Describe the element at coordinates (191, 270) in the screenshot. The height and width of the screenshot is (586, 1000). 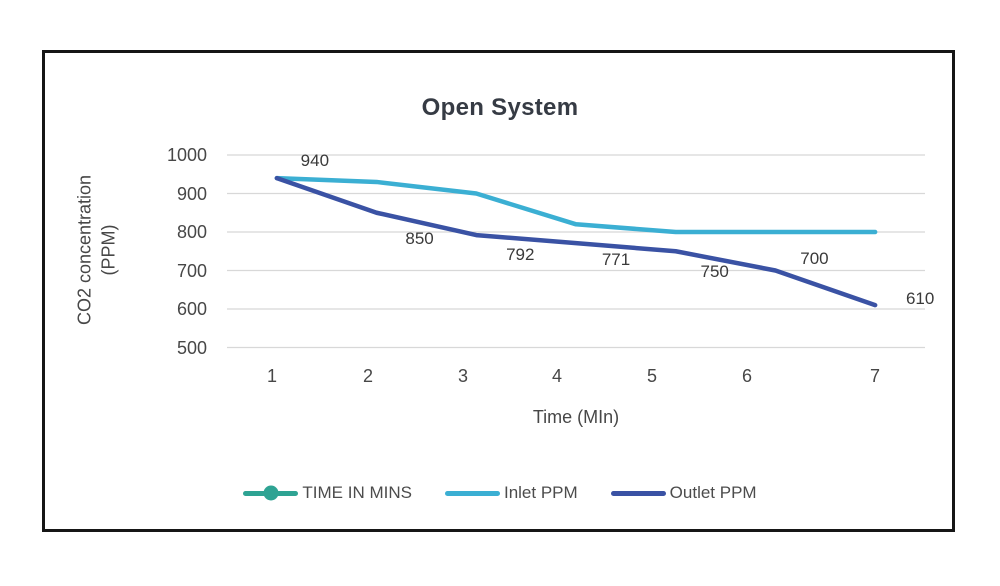
I see `y-tick-label: 700` at that location.